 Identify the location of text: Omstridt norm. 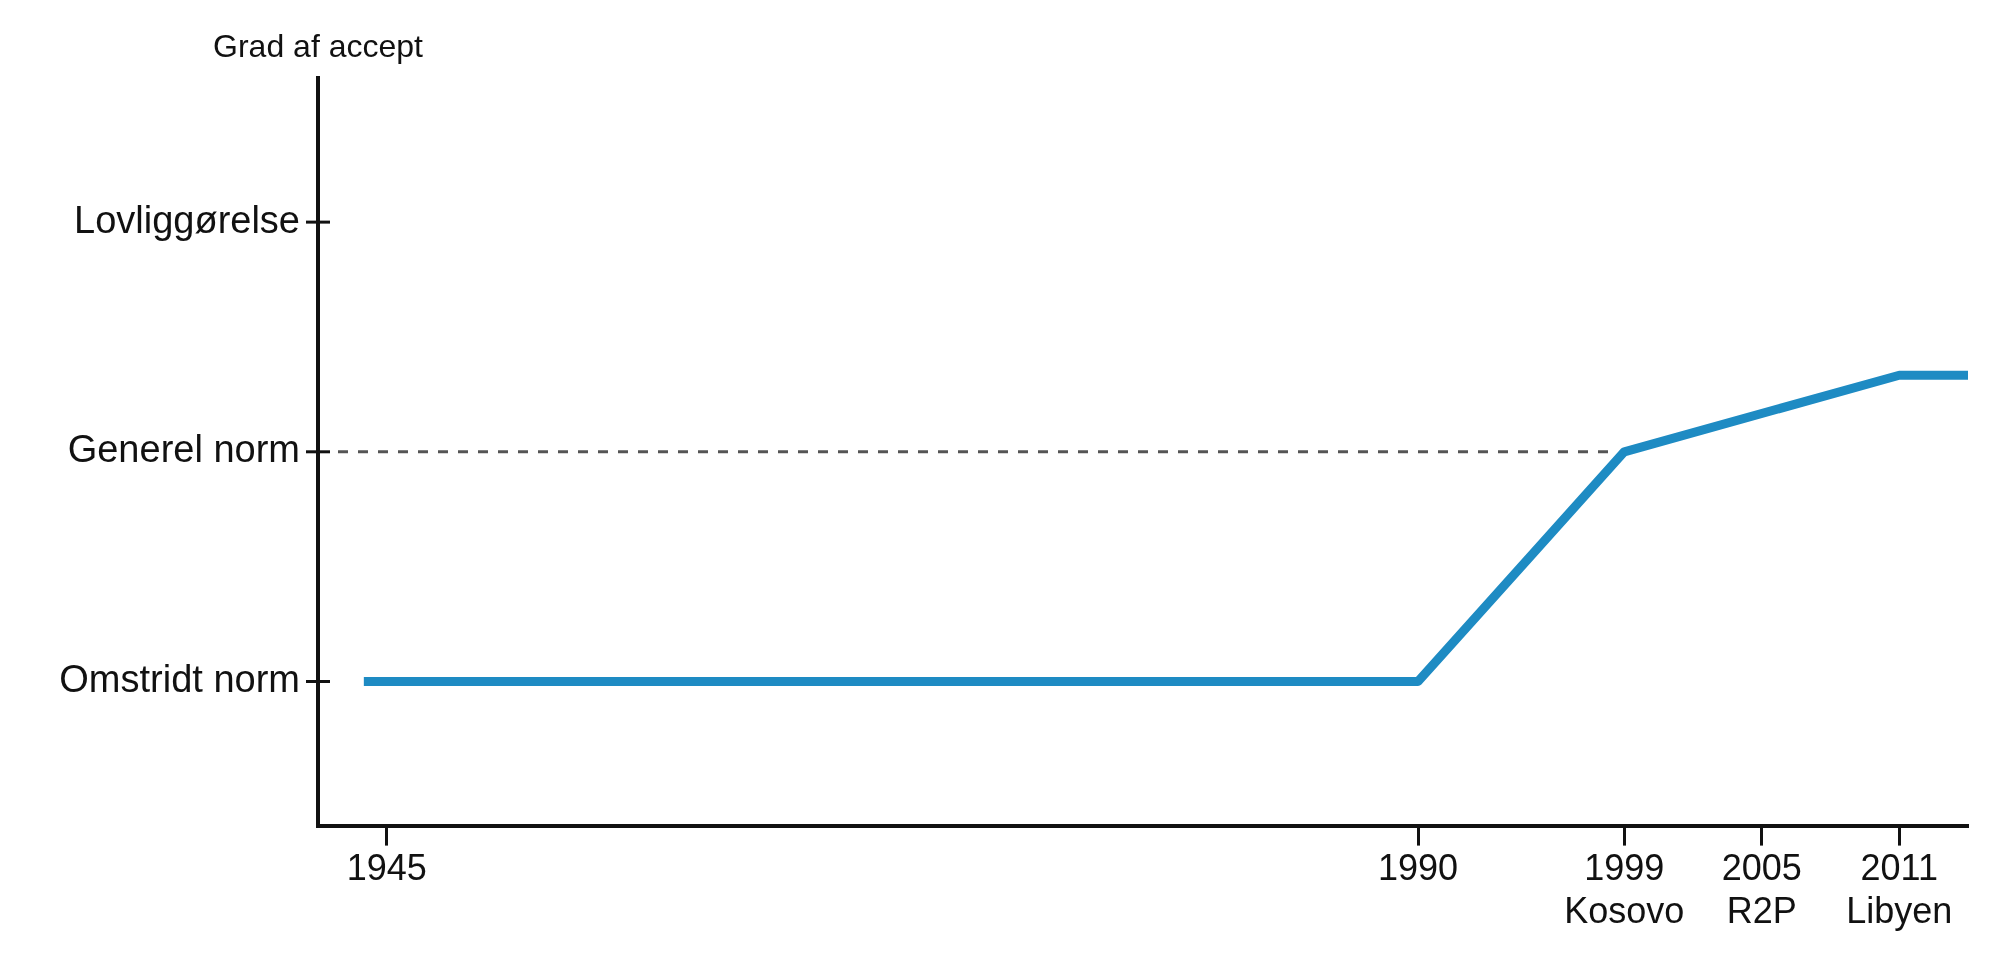
(179, 678).